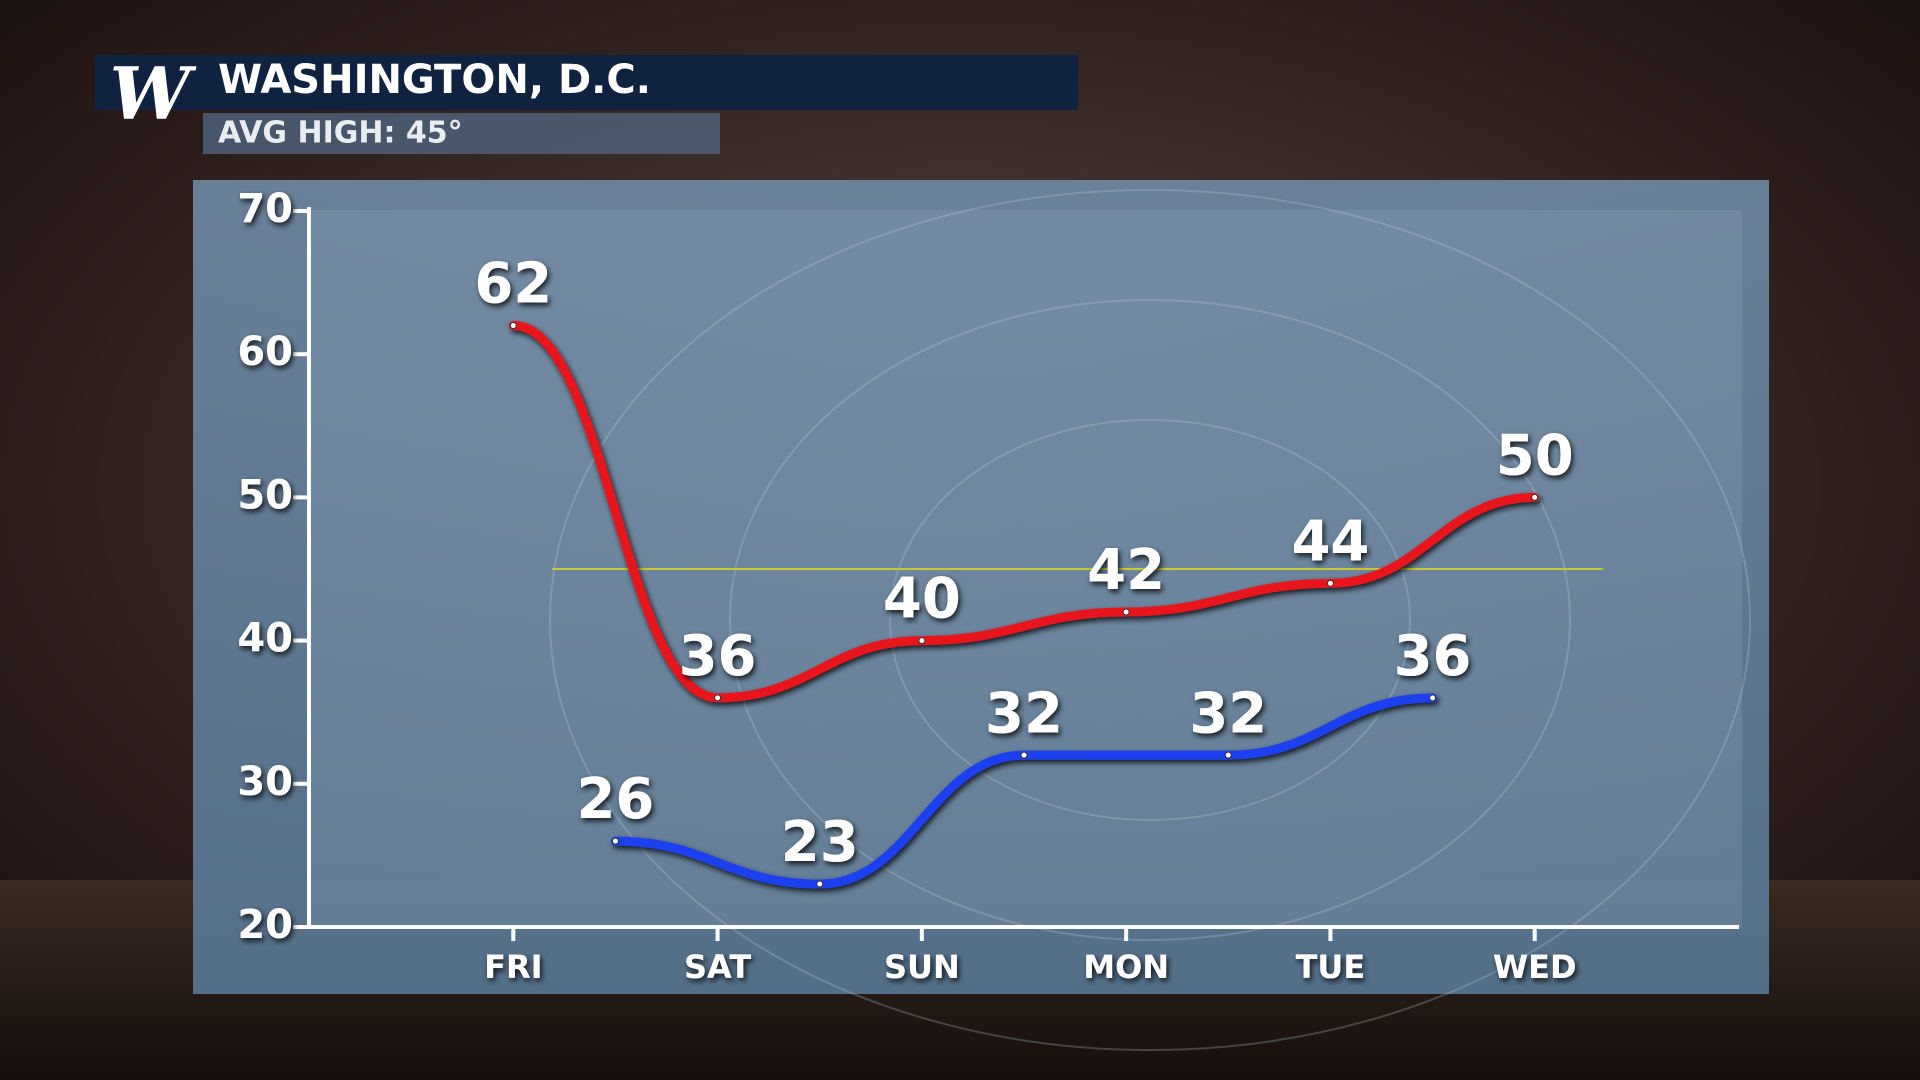 This screenshot has height=1080, width=1920. What do you see at coordinates (340, 133) in the screenshot?
I see `chart-subtitle: AVG HIGH: 45°` at bounding box center [340, 133].